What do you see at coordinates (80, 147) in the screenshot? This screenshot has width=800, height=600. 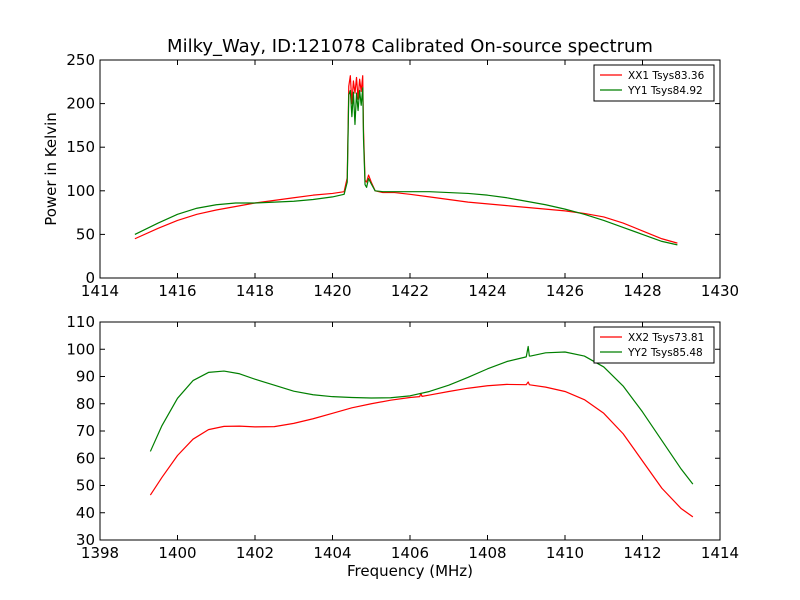 I see `y-tick-label: 150` at bounding box center [80, 147].